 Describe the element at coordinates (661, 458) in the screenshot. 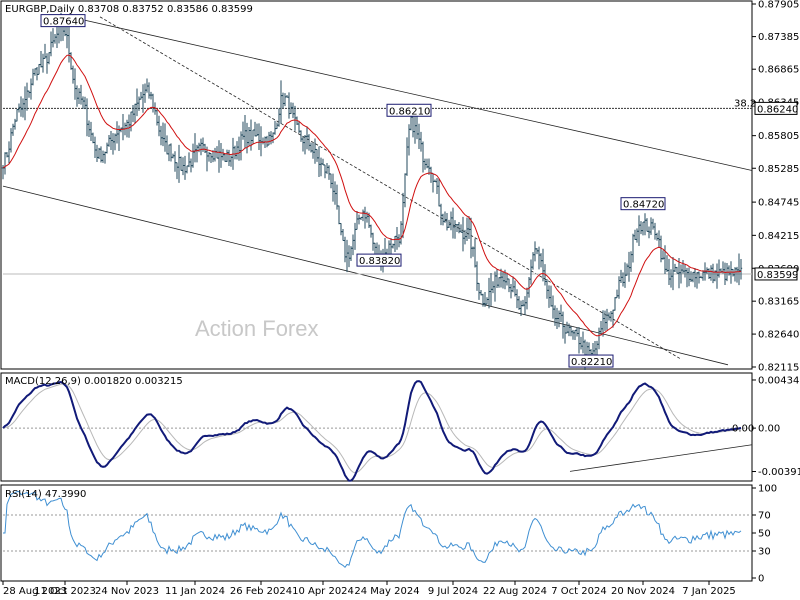

I see `macd-trend-line` at that location.